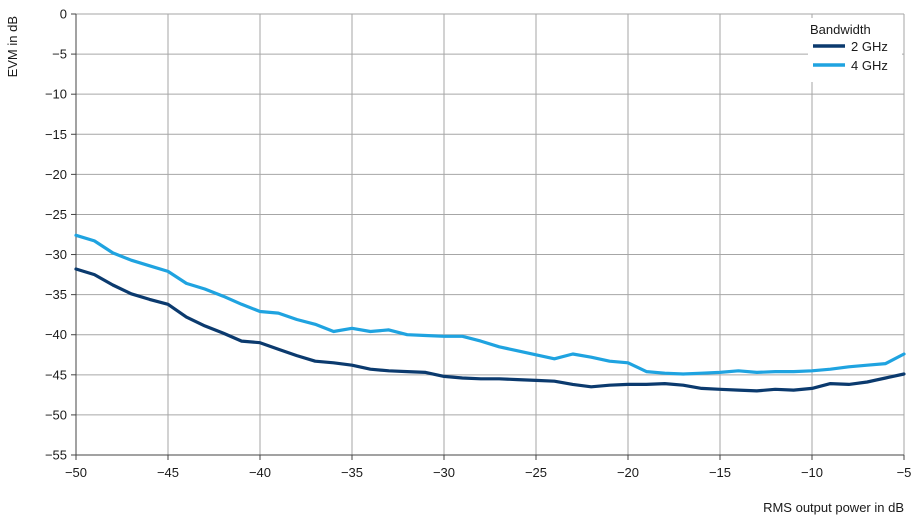 The height and width of the screenshot is (520, 912). What do you see at coordinates (56, 374) in the screenshot?
I see `y-tick-label: −45` at bounding box center [56, 374].